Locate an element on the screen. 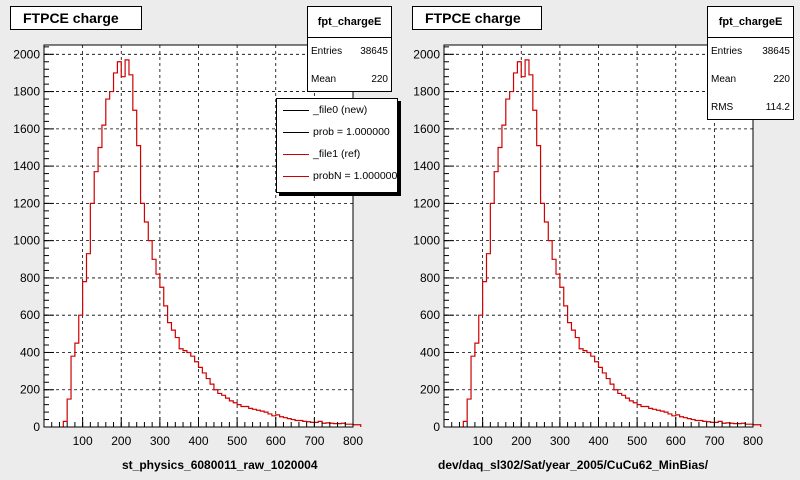 Image resolution: width=800 pixels, height=480 pixels. left-x-tick-label: 500 is located at coordinates (237, 441).